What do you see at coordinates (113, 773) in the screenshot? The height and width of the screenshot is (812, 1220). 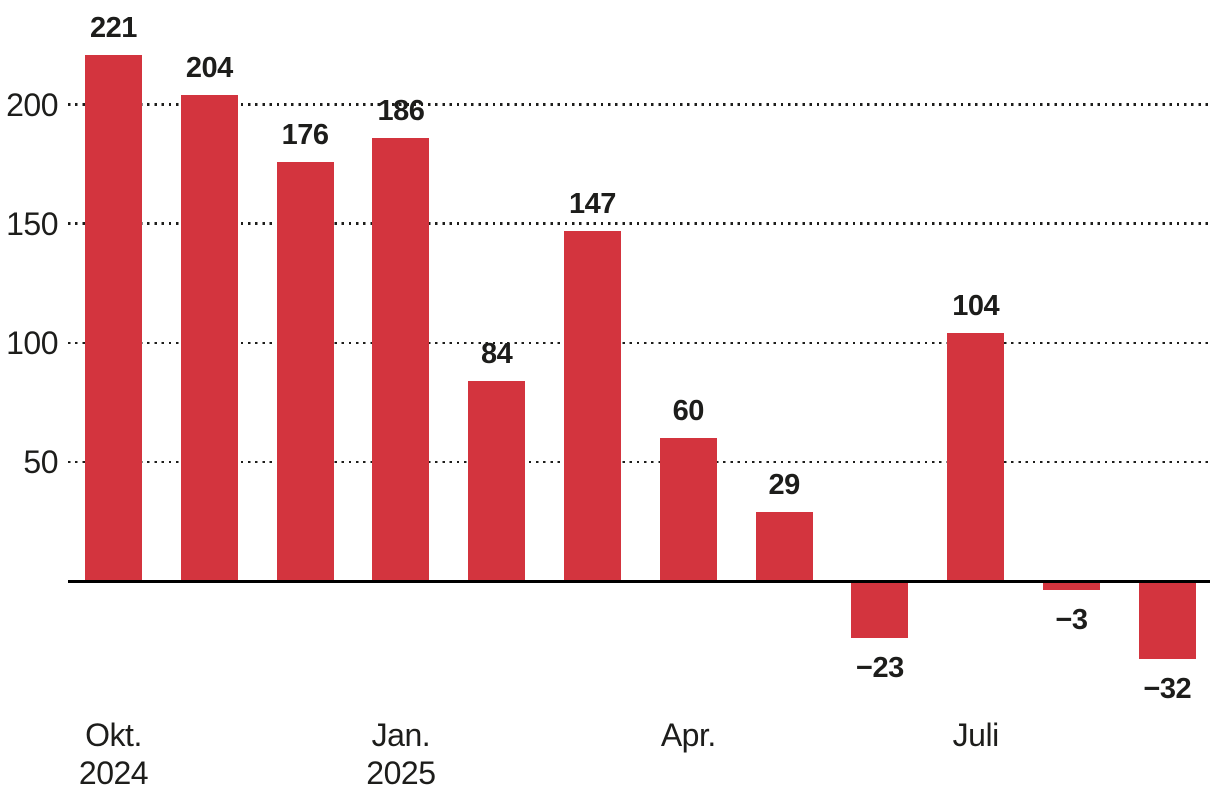 I see `x-axis-tick-label-line: 2024` at bounding box center [113, 773].